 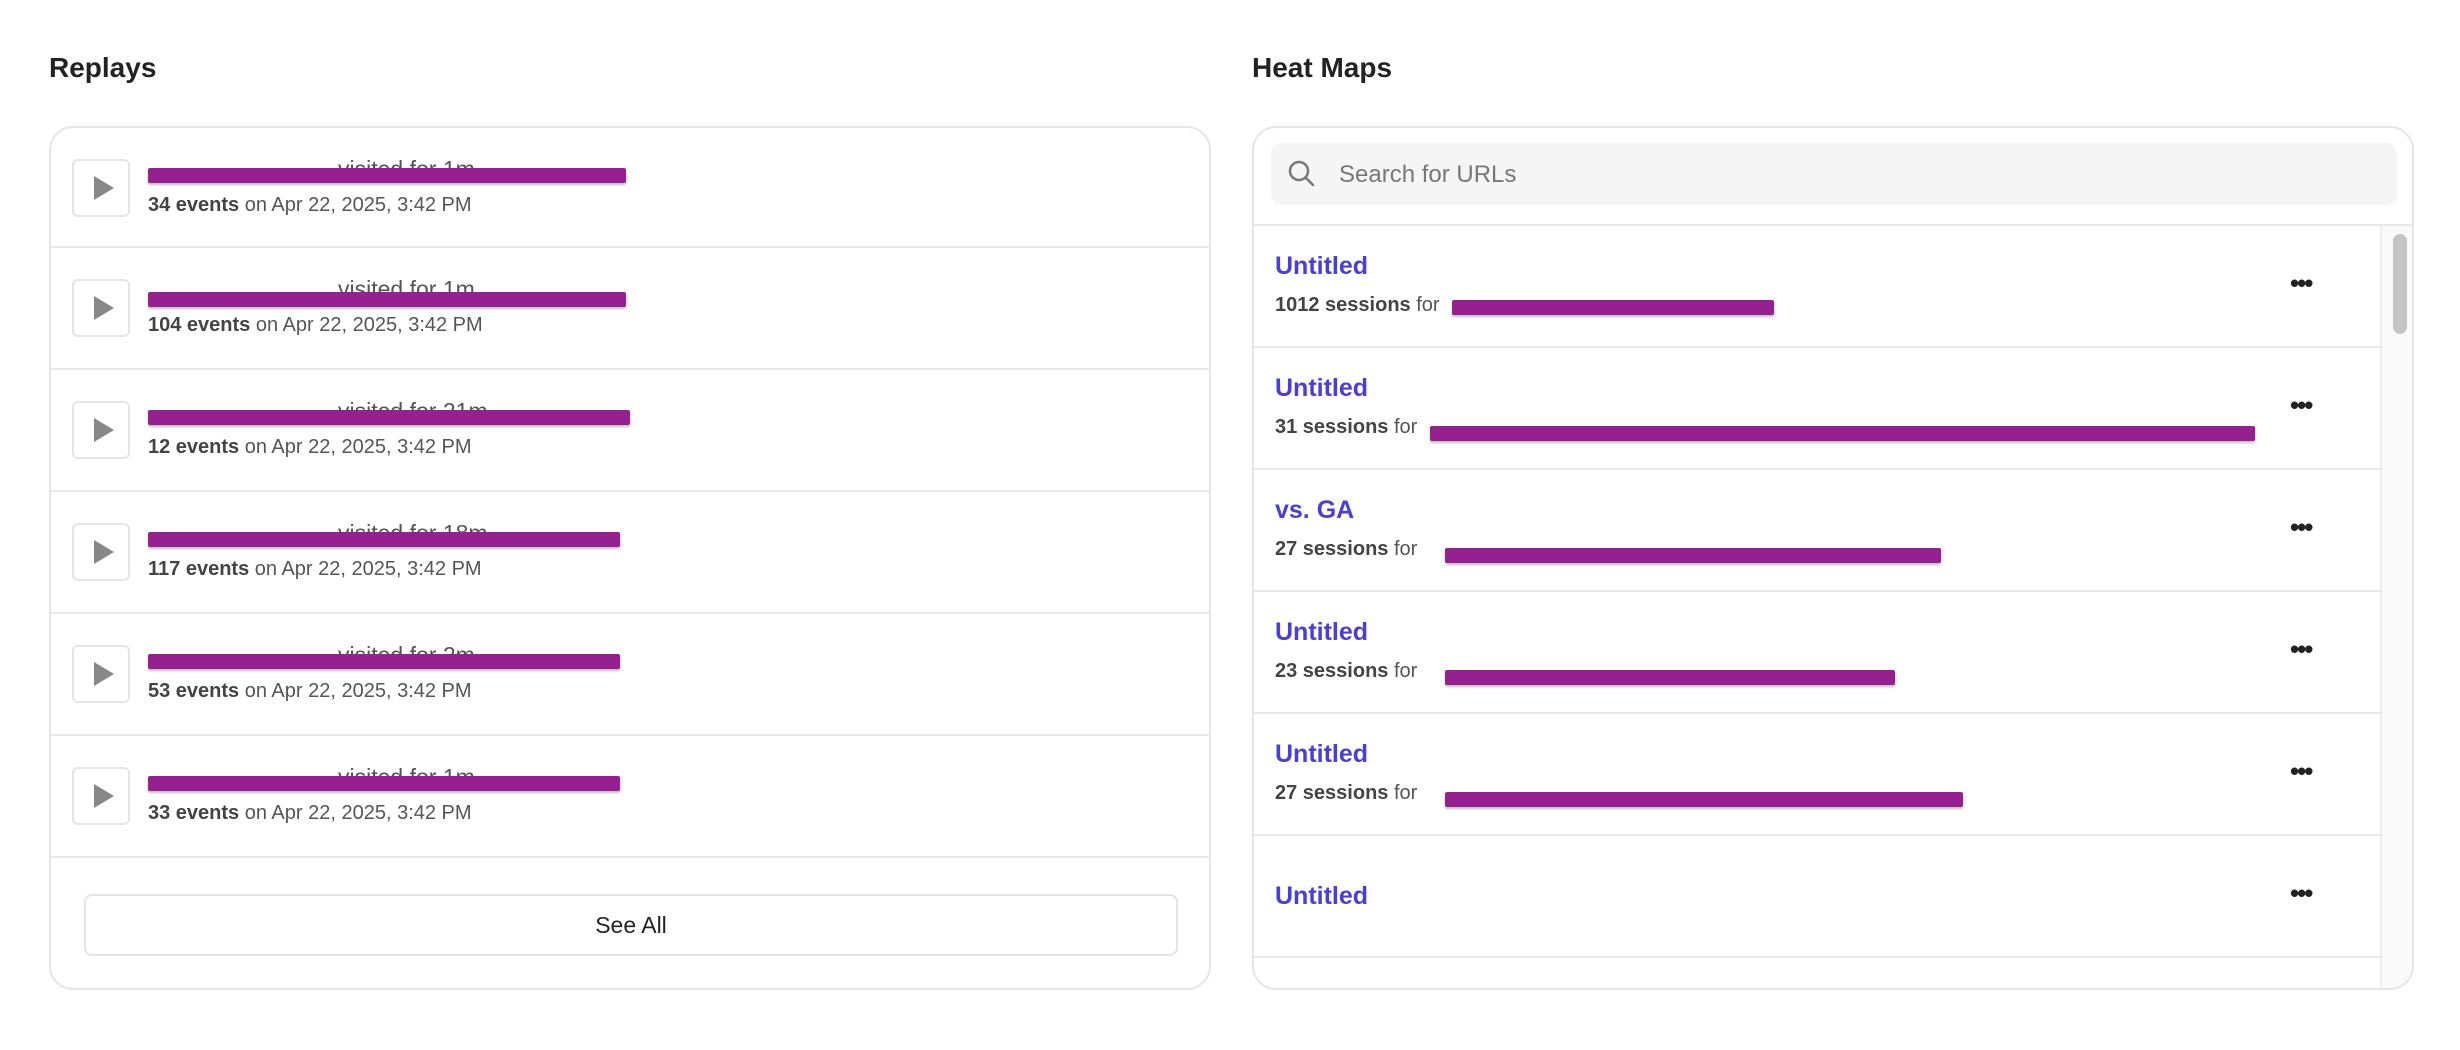 What do you see at coordinates (1839, 175) in the screenshot?
I see `search-input` at bounding box center [1839, 175].